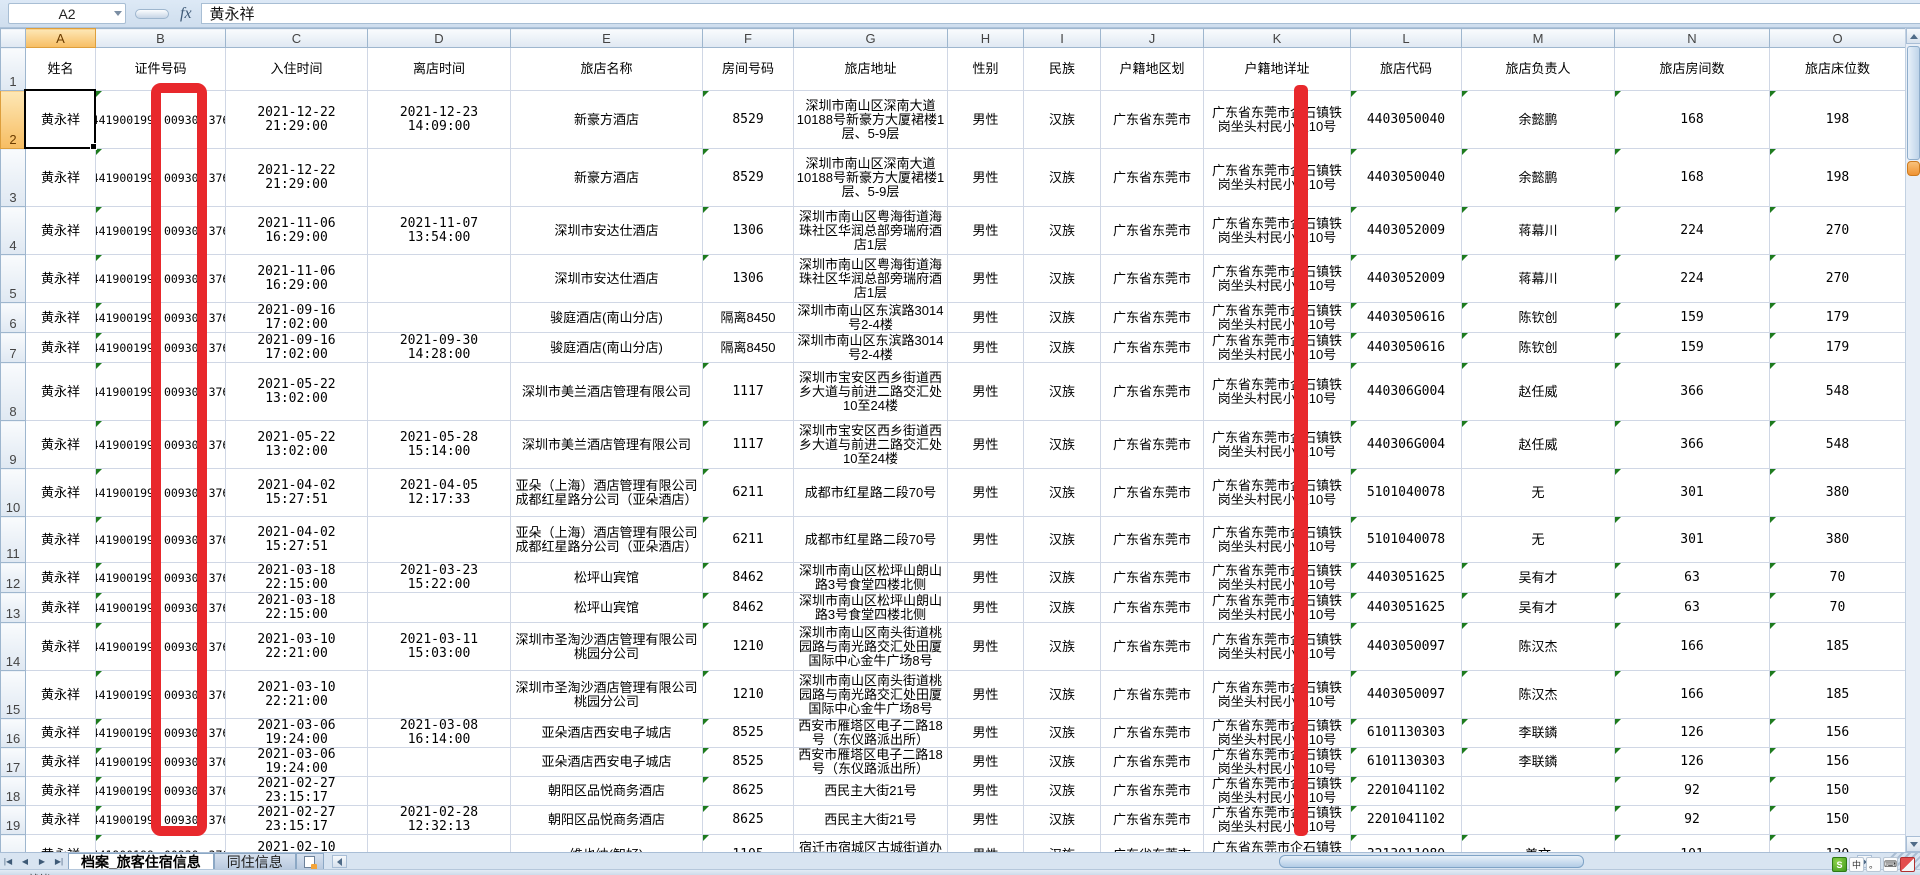 This screenshot has width=1920, height=875. What do you see at coordinates (1538, 762) in the screenshot?
I see `cell-M17: 李联鏻` at bounding box center [1538, 762].